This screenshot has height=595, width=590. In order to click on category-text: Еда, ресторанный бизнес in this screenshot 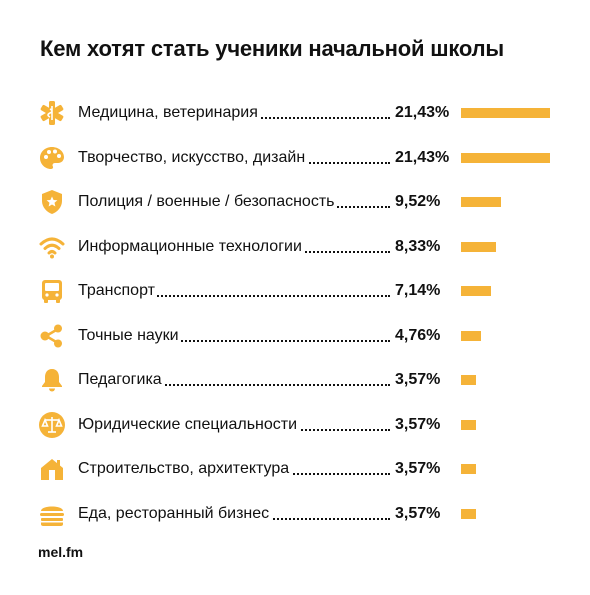, I will do `click(175, 513)`.